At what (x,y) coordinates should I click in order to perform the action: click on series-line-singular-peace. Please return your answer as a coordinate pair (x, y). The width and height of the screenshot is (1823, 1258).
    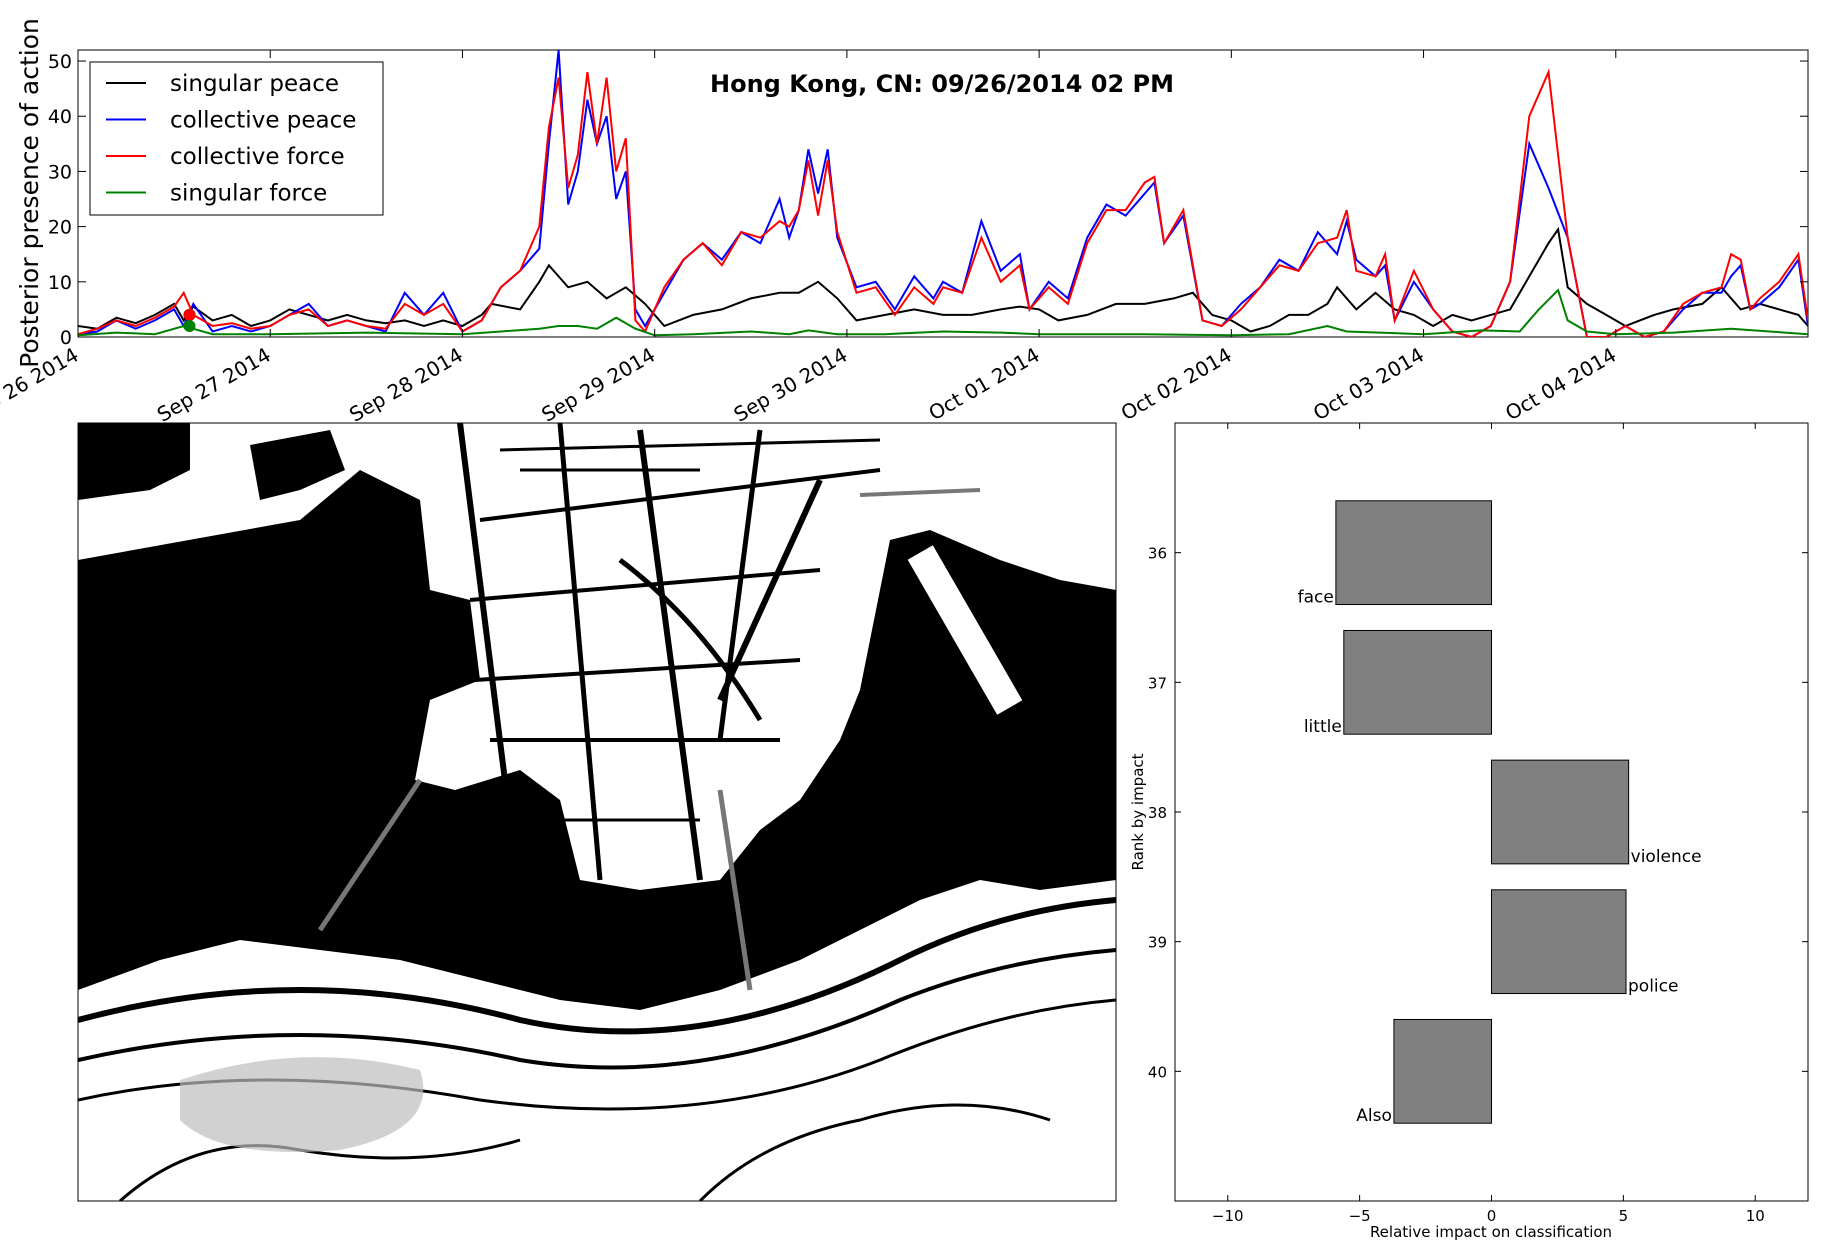
    Looking at the image, I should click on (943, 279).